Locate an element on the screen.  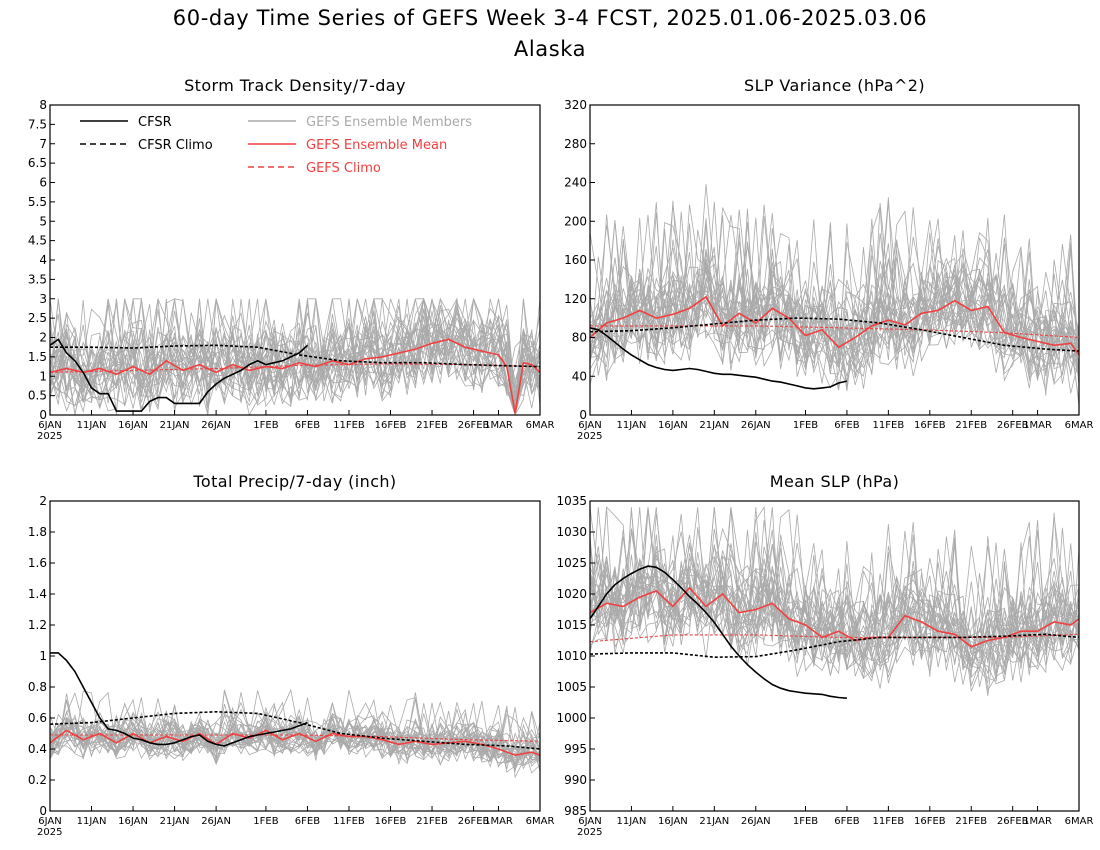
y-tick-label: 200 is located at coordinates (575, 221).